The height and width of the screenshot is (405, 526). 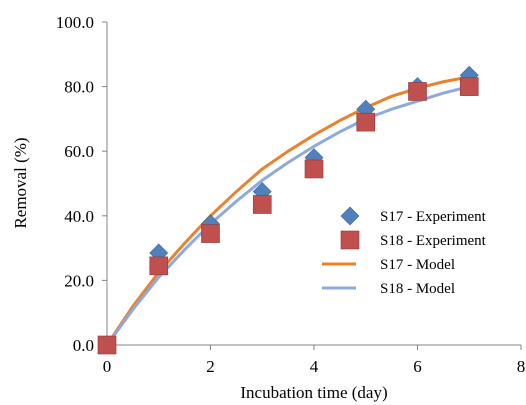 What do you see at coordinates (79, 280) in the screenshot?
I see `y-tick-label: 20.0` at bounding box center [79, 280].